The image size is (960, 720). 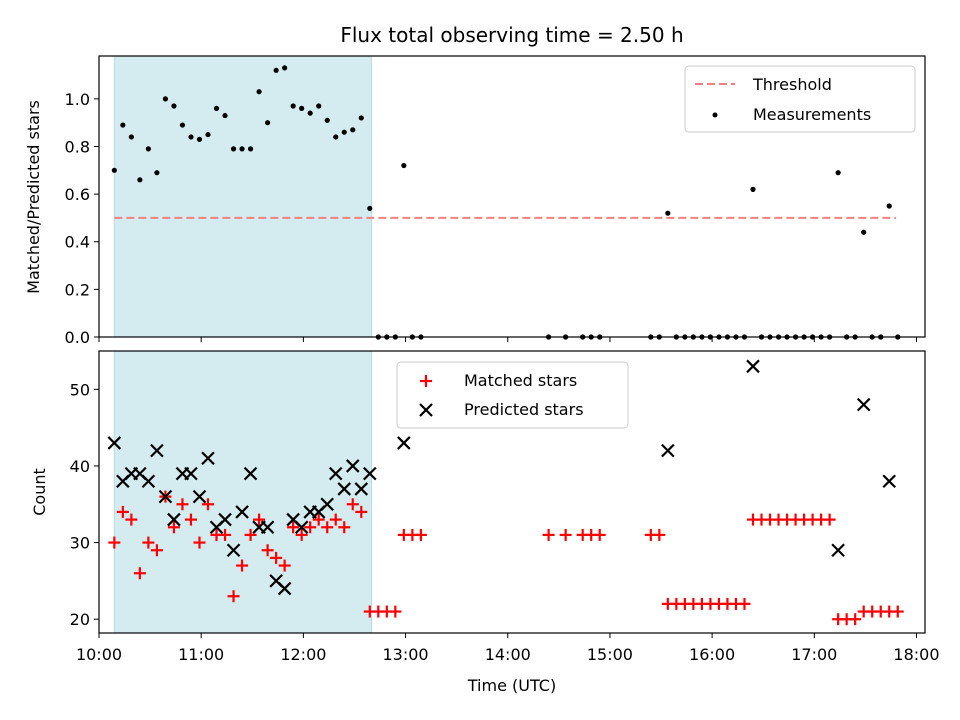 I want to click on bottom-x-tick-label: 11:00, so click(x=201, y=654).